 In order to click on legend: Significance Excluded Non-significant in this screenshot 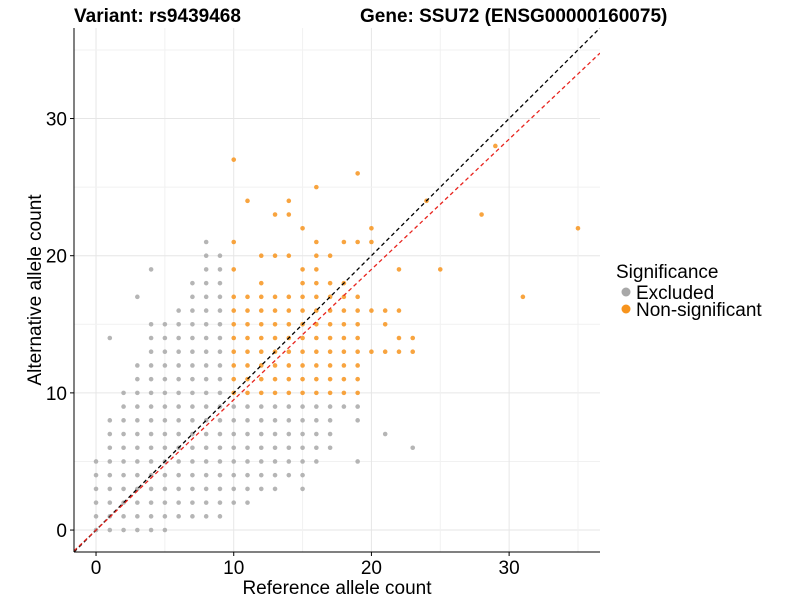, I will do `click(689, 291)`.